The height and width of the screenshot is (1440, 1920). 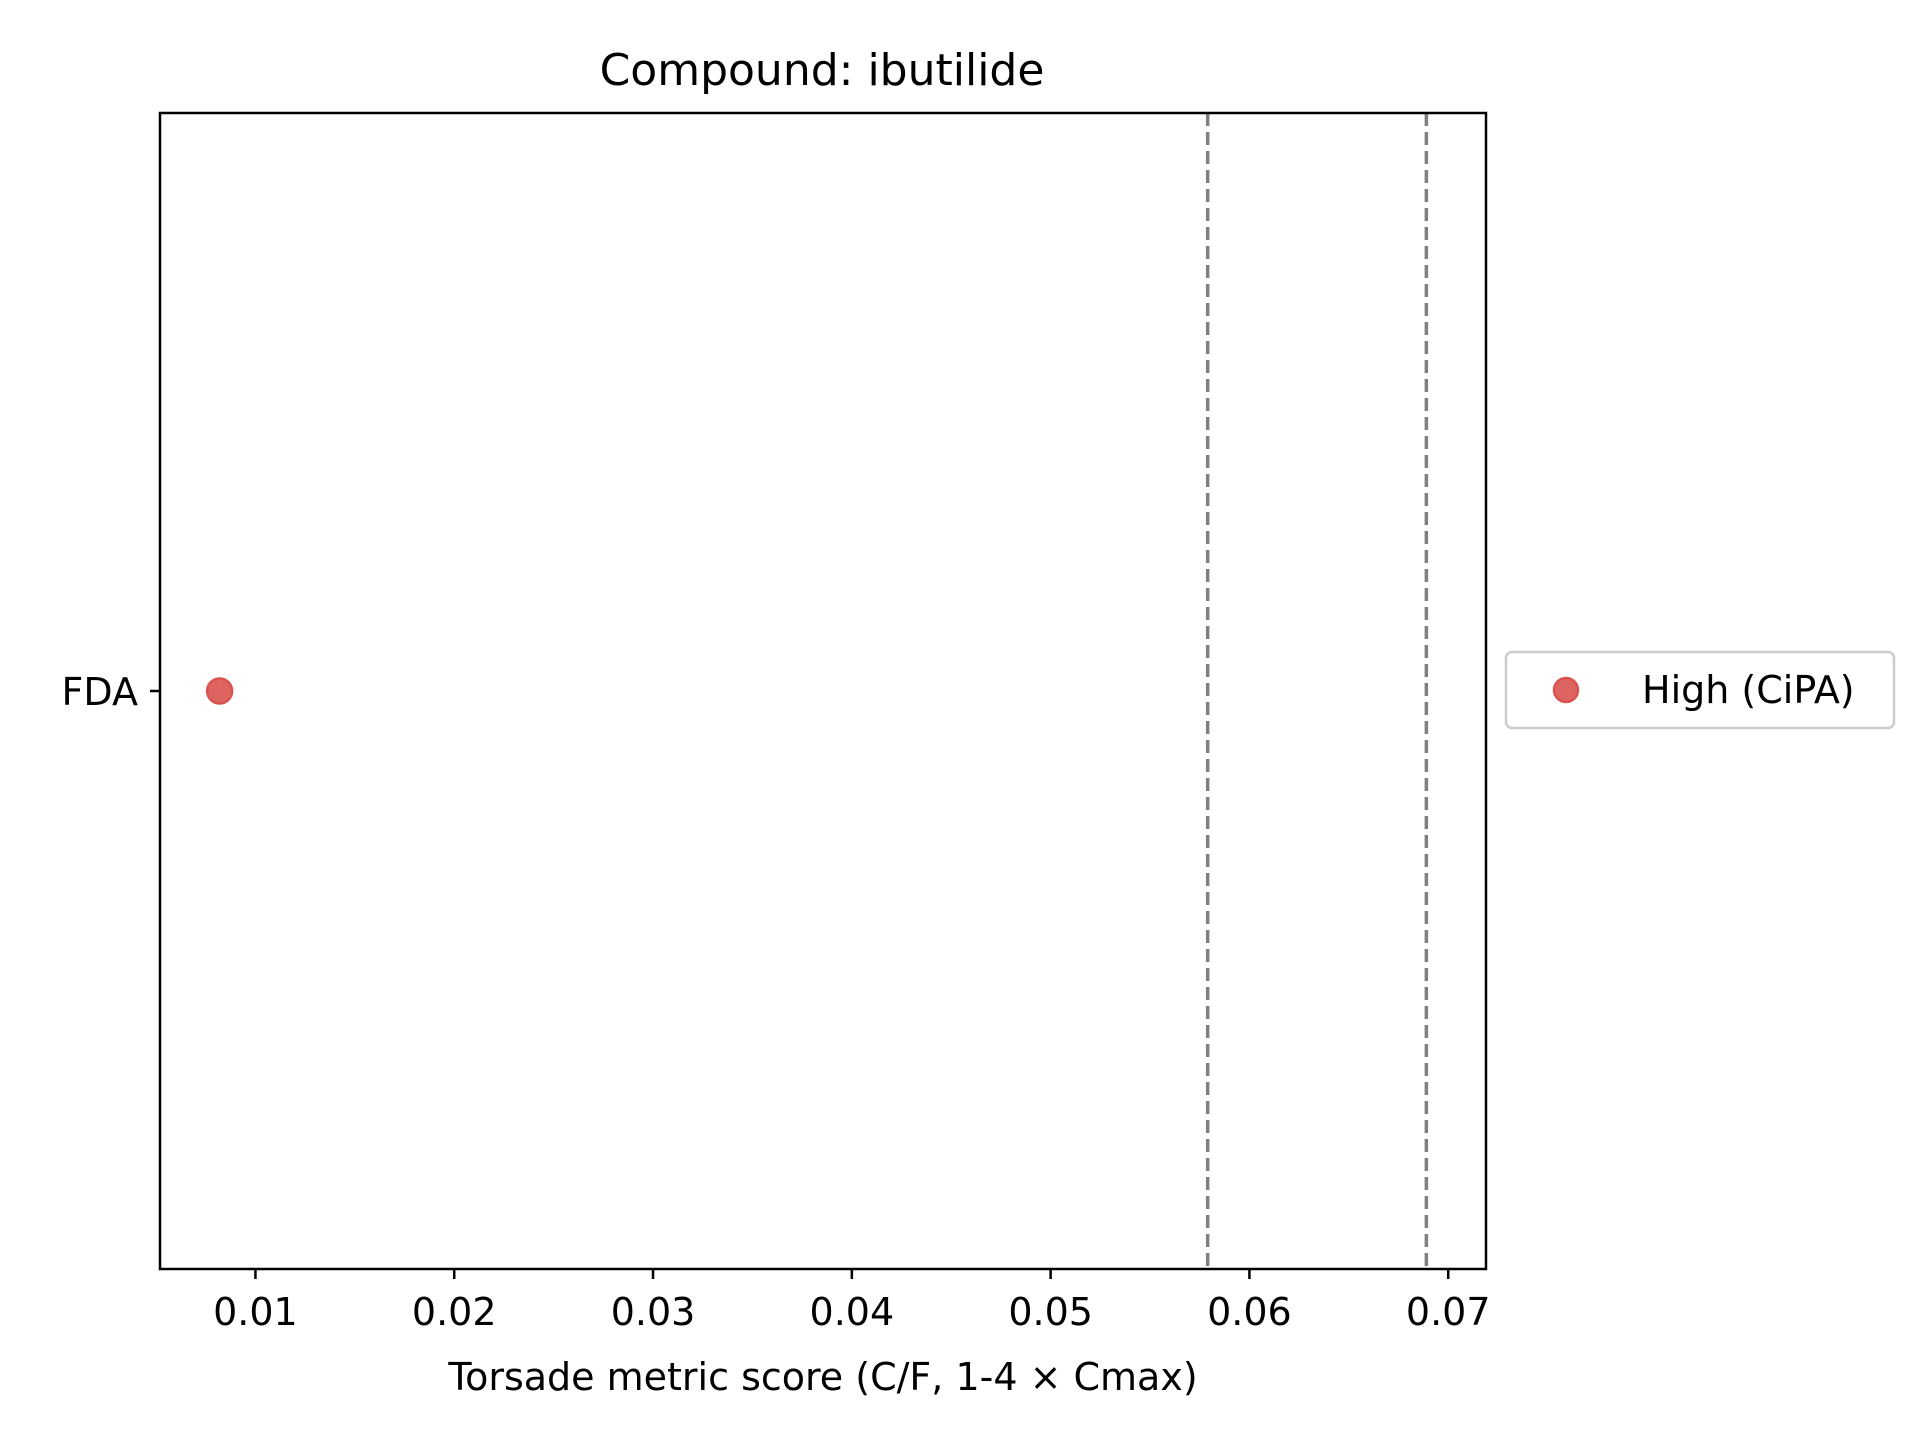 I want to click on legend-box, so click(x=1700, y=690).